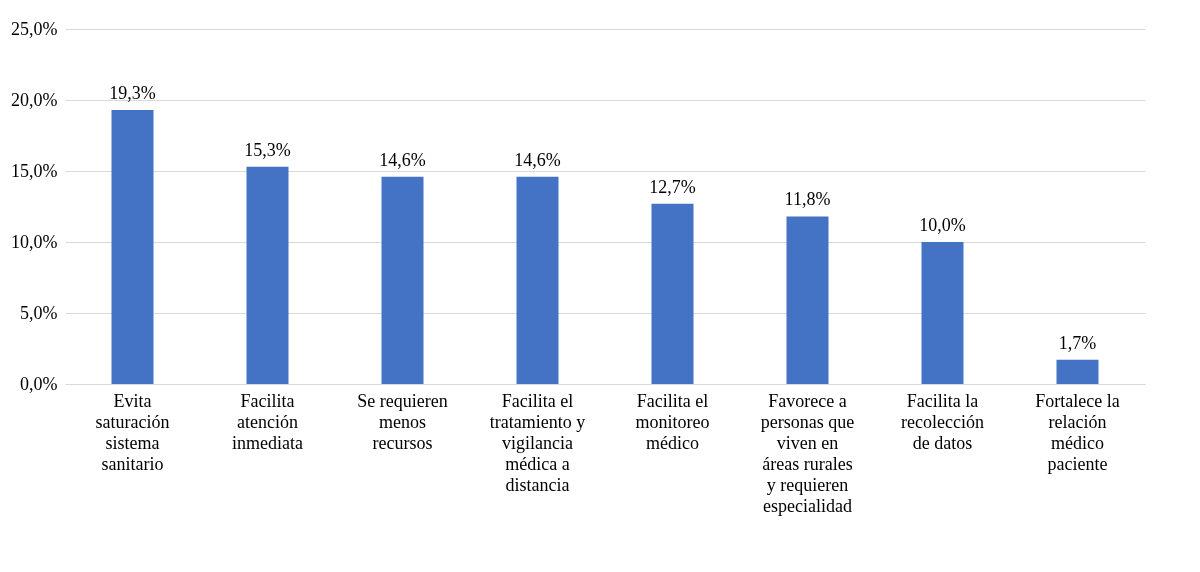 The height and width of the screenshot is (572, 1200). I want to click on data-label: 1,7%, so click(1077, 342).